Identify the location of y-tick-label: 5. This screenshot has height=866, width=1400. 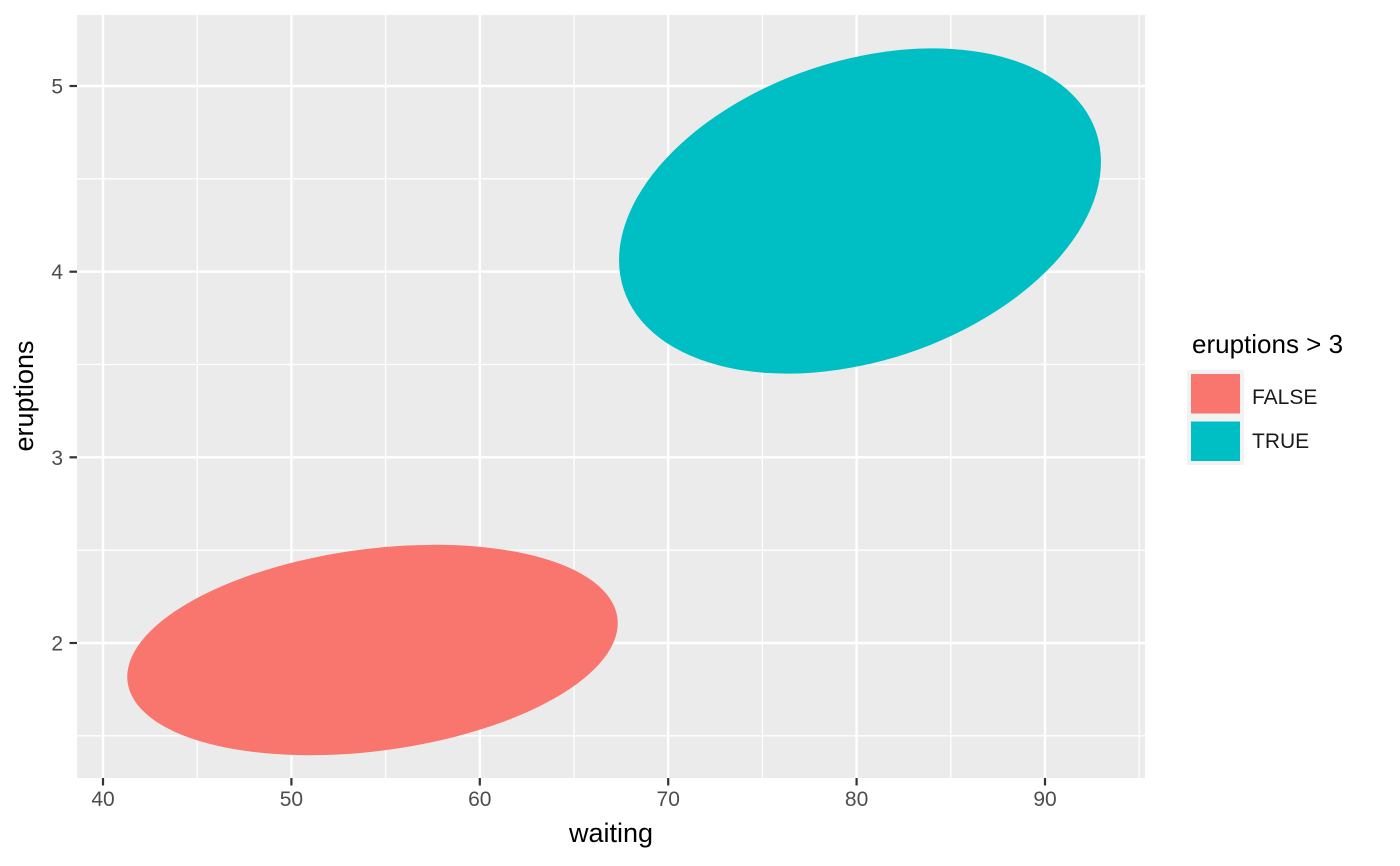
(57, 87).